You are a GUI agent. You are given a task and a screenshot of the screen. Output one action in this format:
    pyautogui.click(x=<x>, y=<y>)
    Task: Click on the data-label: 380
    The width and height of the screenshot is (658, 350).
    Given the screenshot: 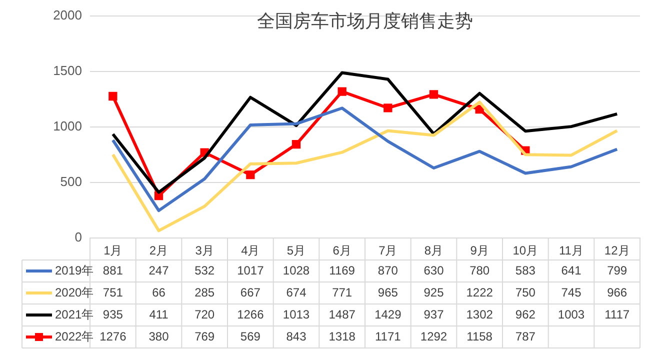 What is the action you would take?
    pyautogui.click(x=159, y=336)
    